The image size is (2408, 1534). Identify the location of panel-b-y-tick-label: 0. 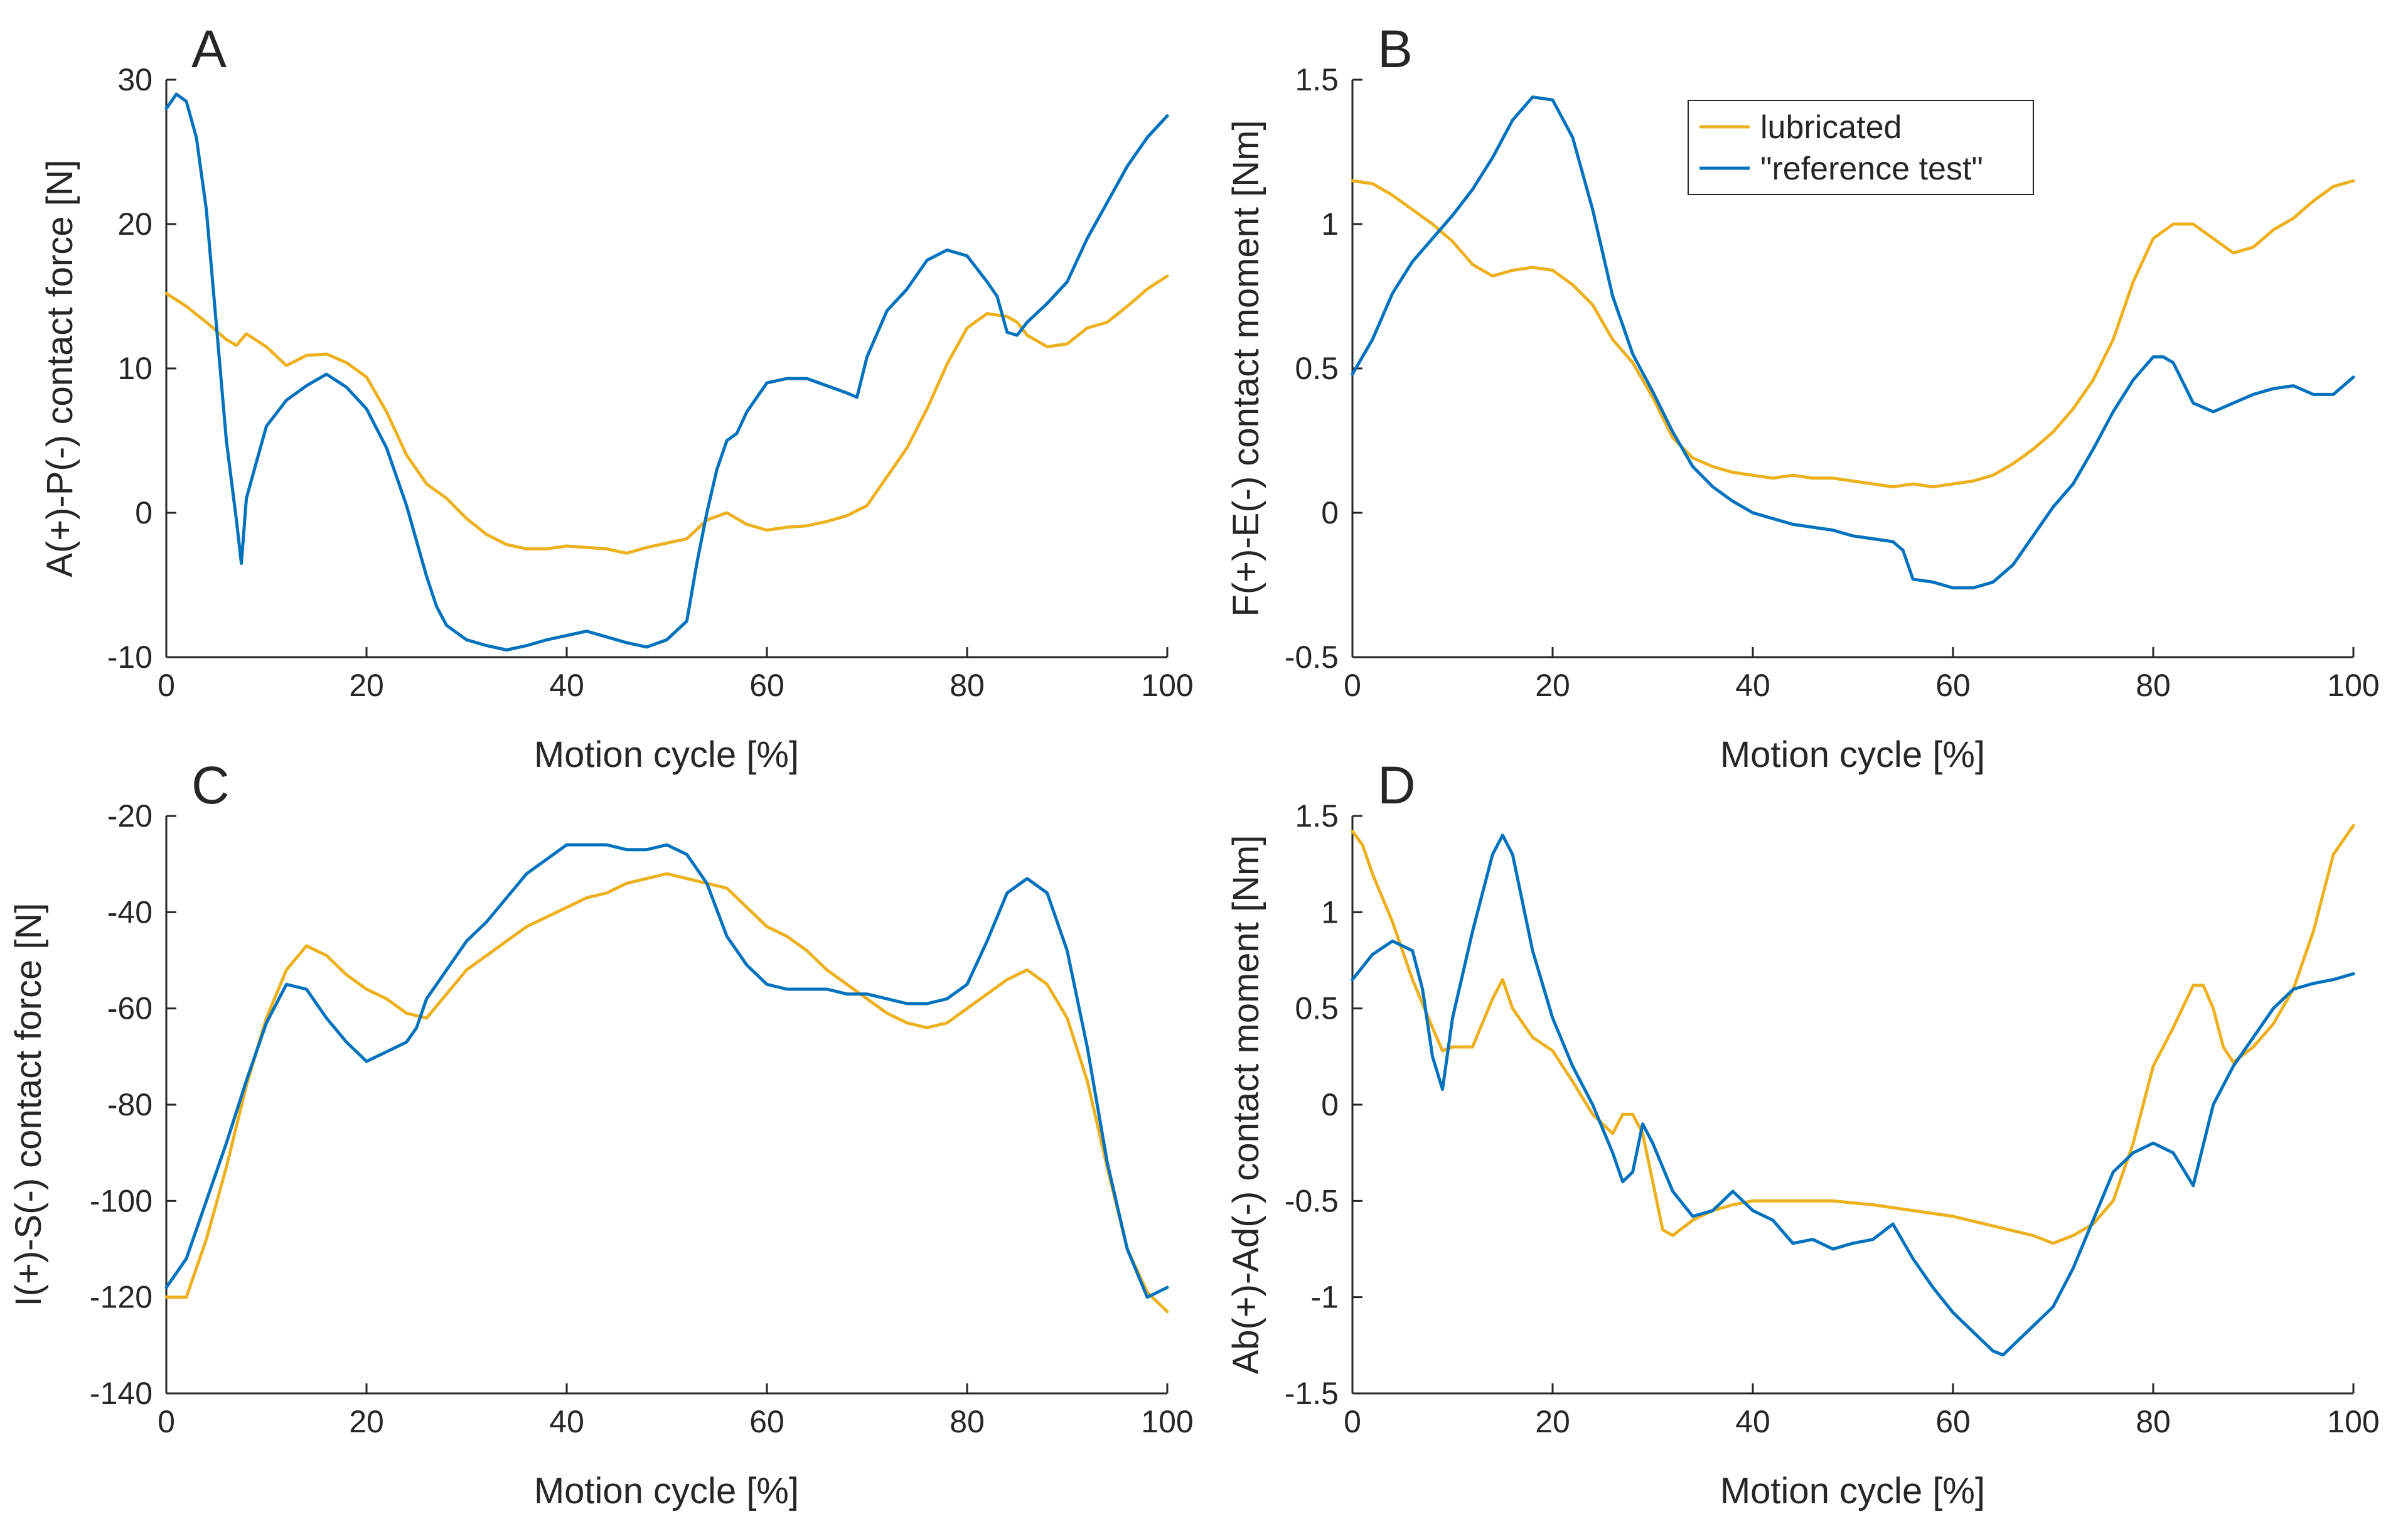
(1330, 512).